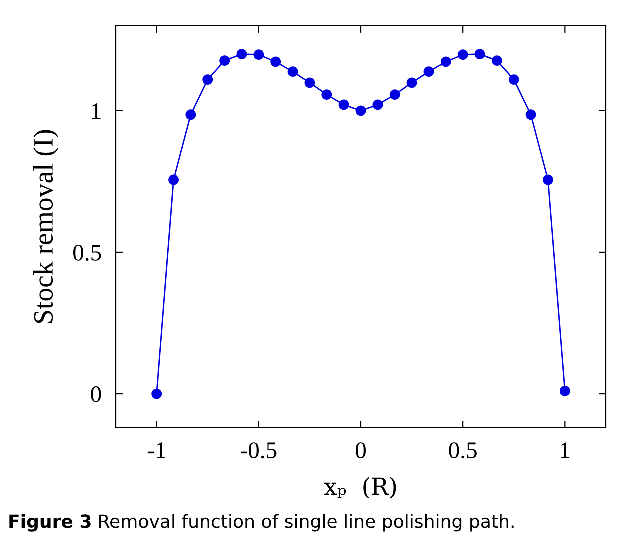  Describe the element at coordinates (307, 523) in the screenshot. I see `text: Removal function of single line polishing path.` at that location.